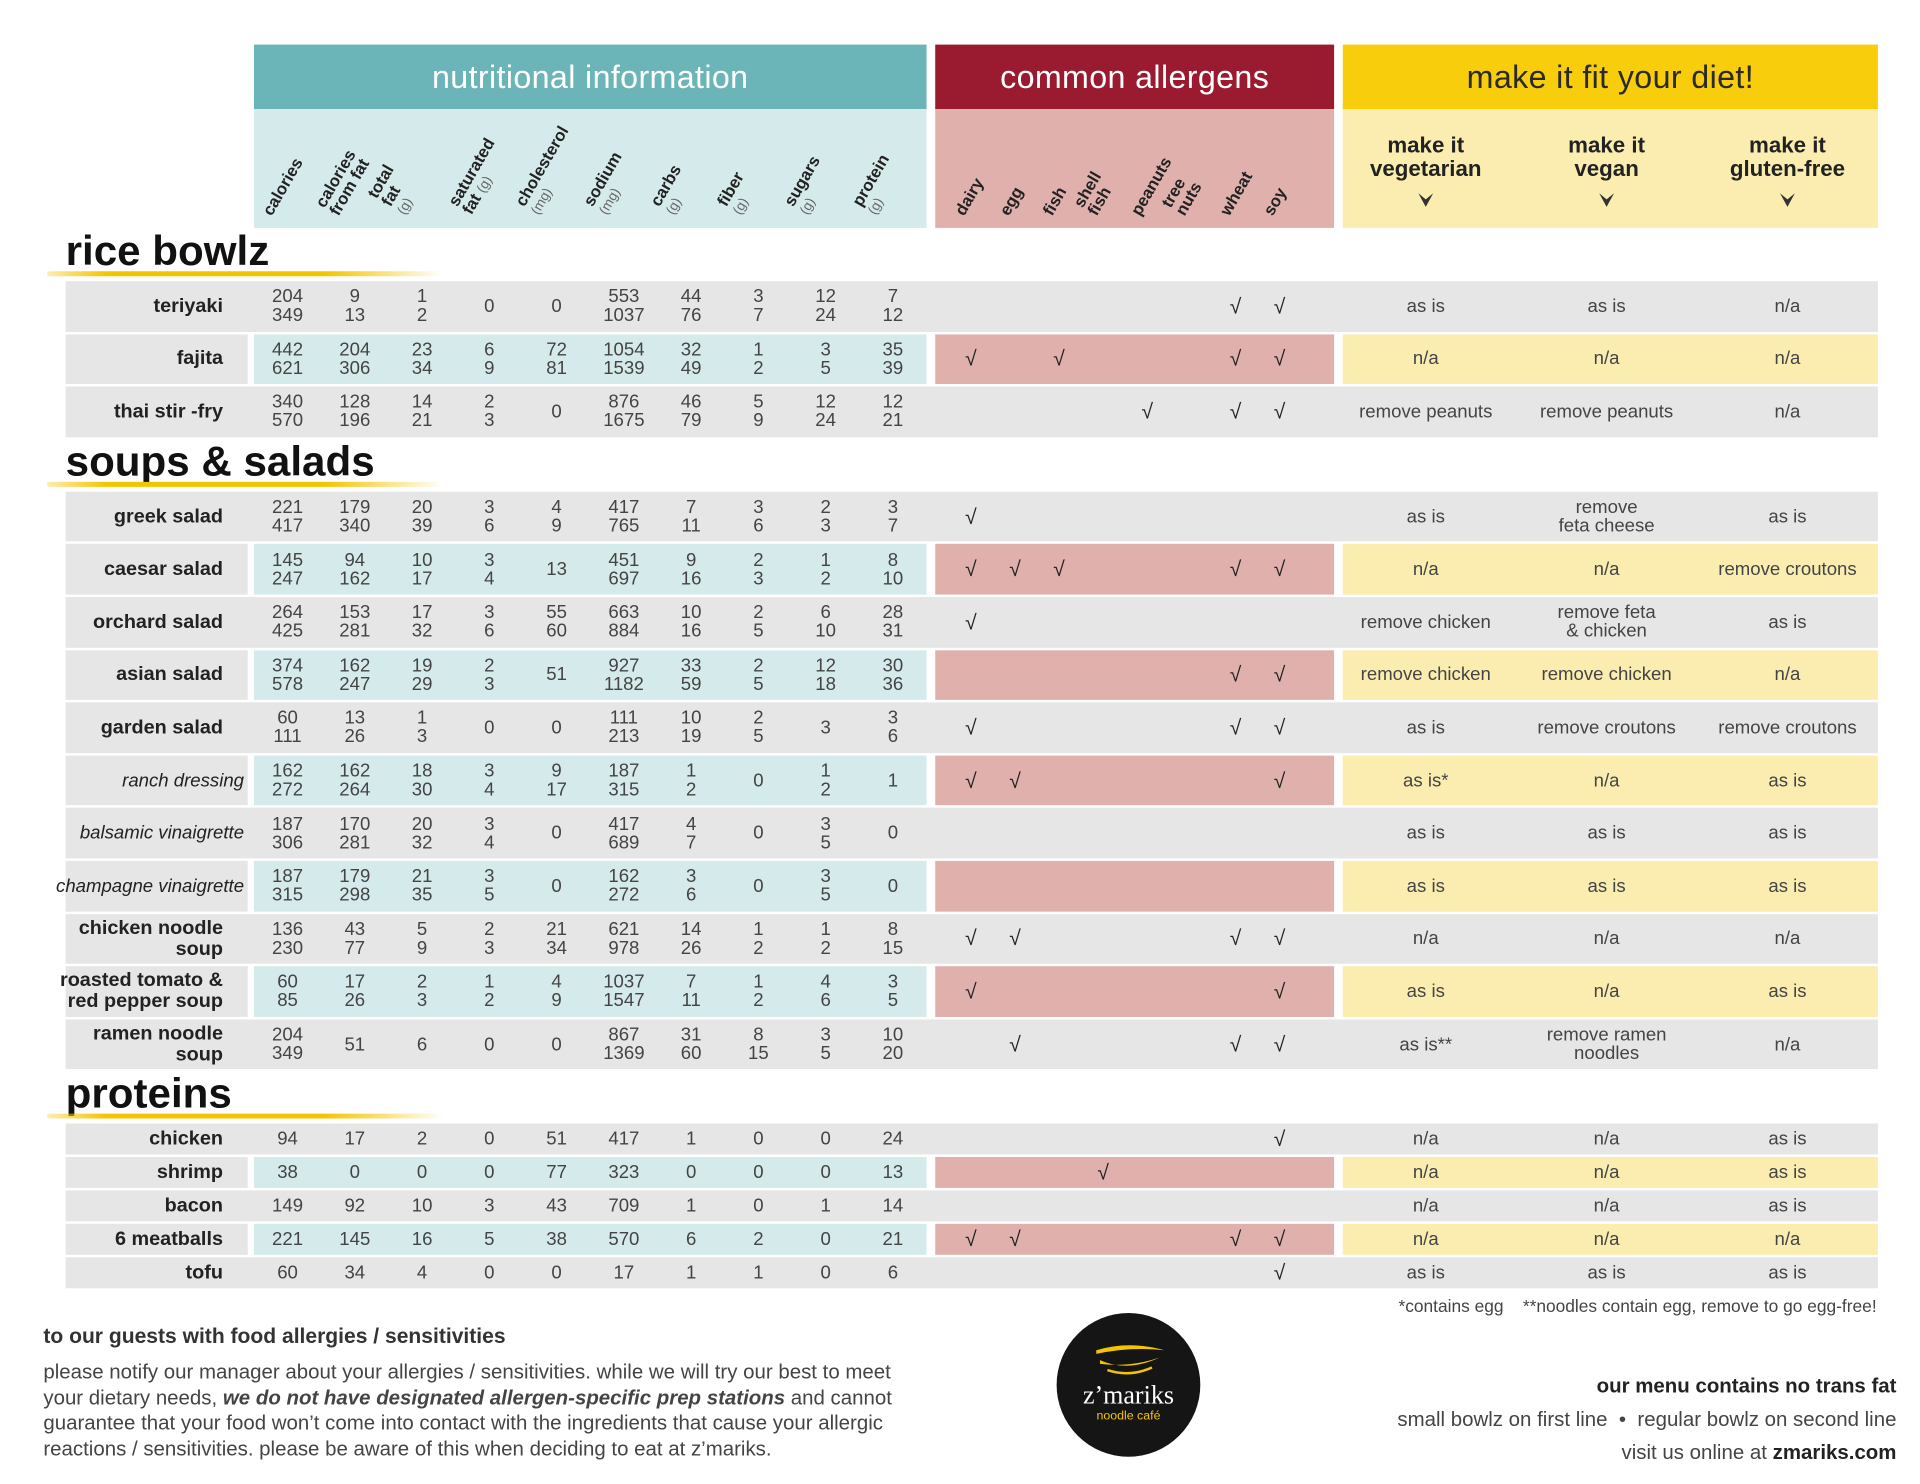 The height and width of the screenshot is (1484, 1920). What do you see at coordinates (893, 421) in the screenshot?
I see `nutrition-value: 21` at bounding box center [893, 421].